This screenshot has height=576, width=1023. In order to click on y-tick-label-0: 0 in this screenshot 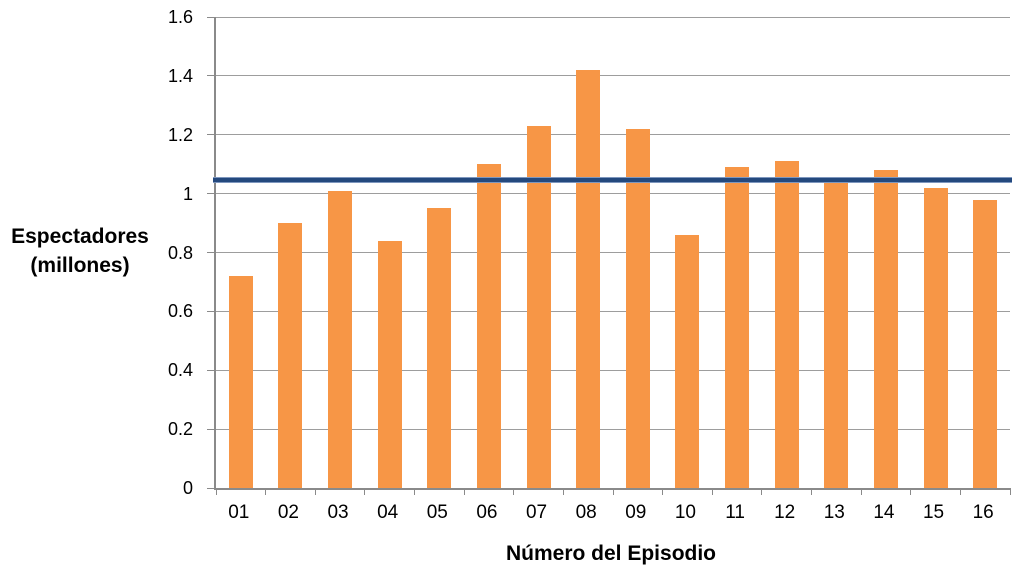, I will do `click(187, 488)`.